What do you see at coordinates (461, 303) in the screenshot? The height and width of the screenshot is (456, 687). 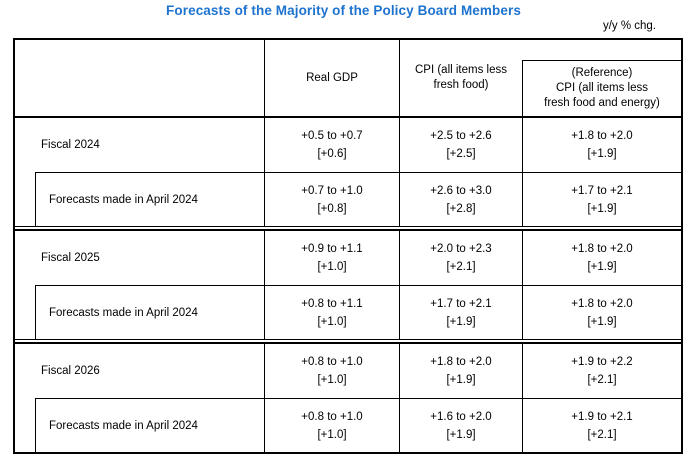 I see `cpi-range: +1.7 to +2.1` at bounding box center [461, 303].